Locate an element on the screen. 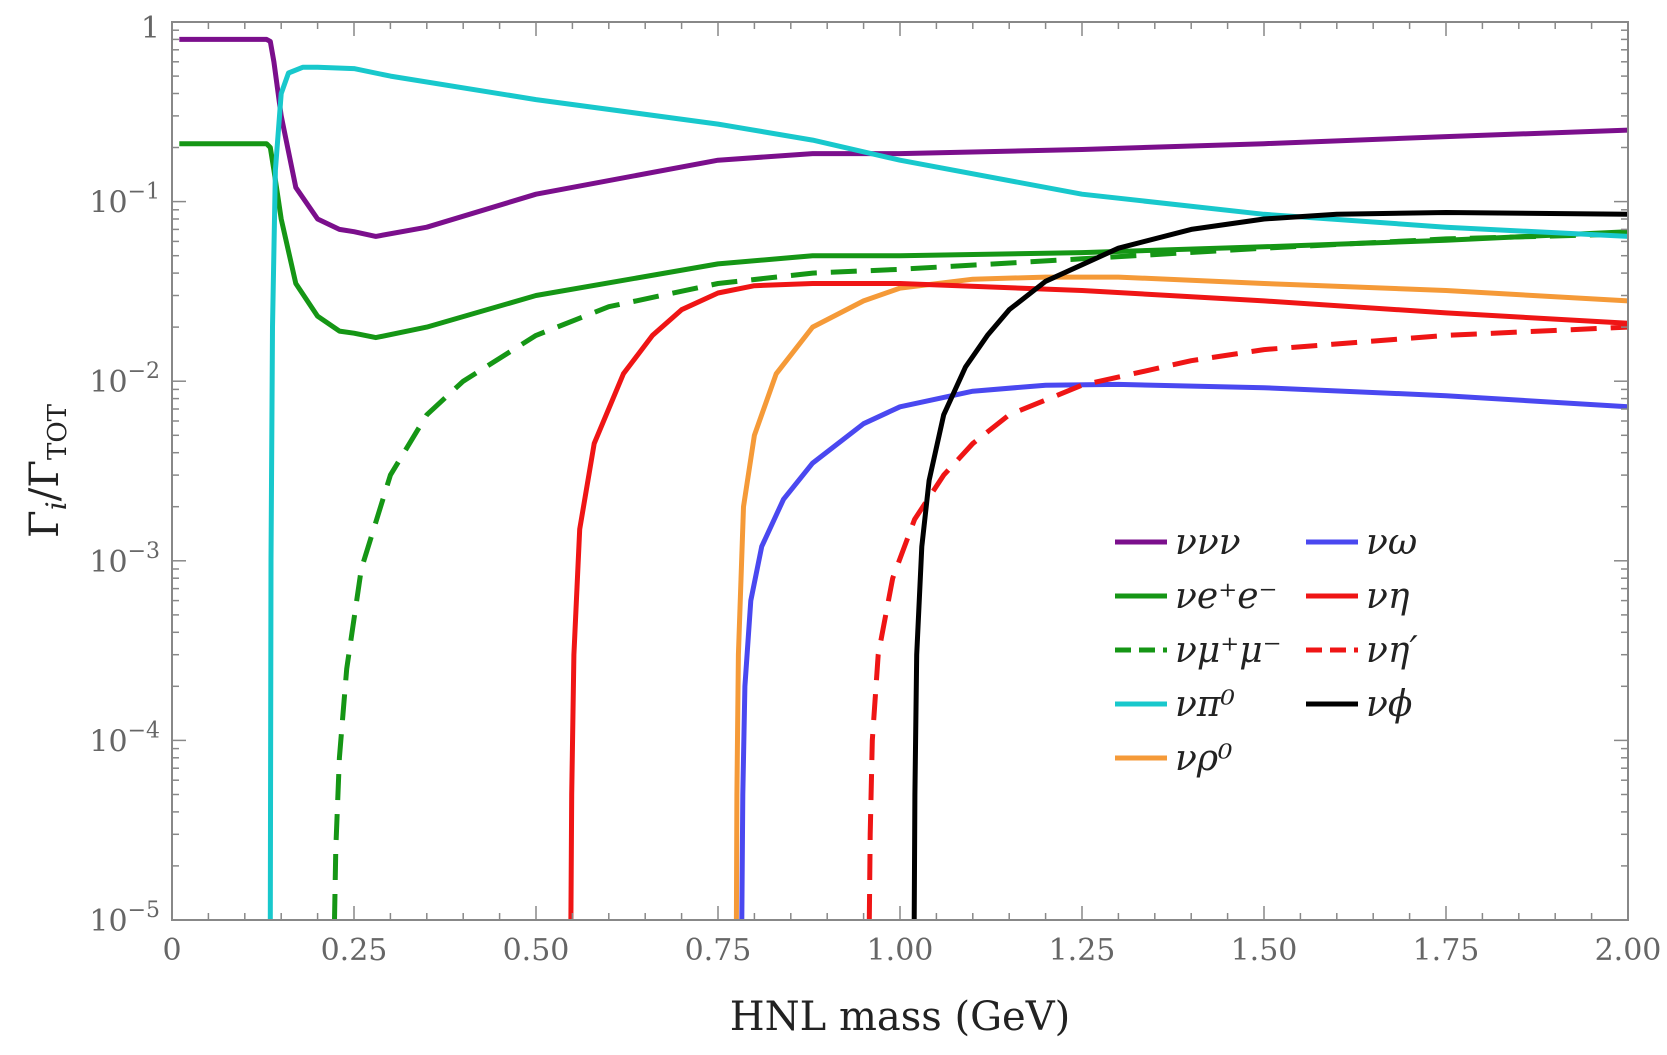 Image resolution: width=1667 pixels, height=1055 pixels. y-tick-label: 10⁻¹ is located at coordinates (124, 200).